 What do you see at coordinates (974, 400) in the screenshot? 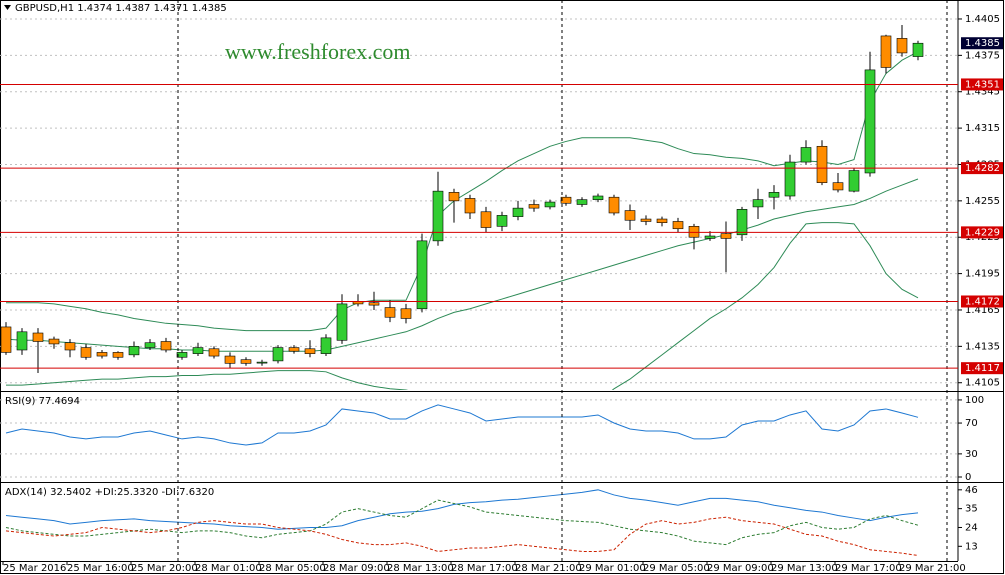
I see `y-tick-label: 100` at bounding box center [974, 400].